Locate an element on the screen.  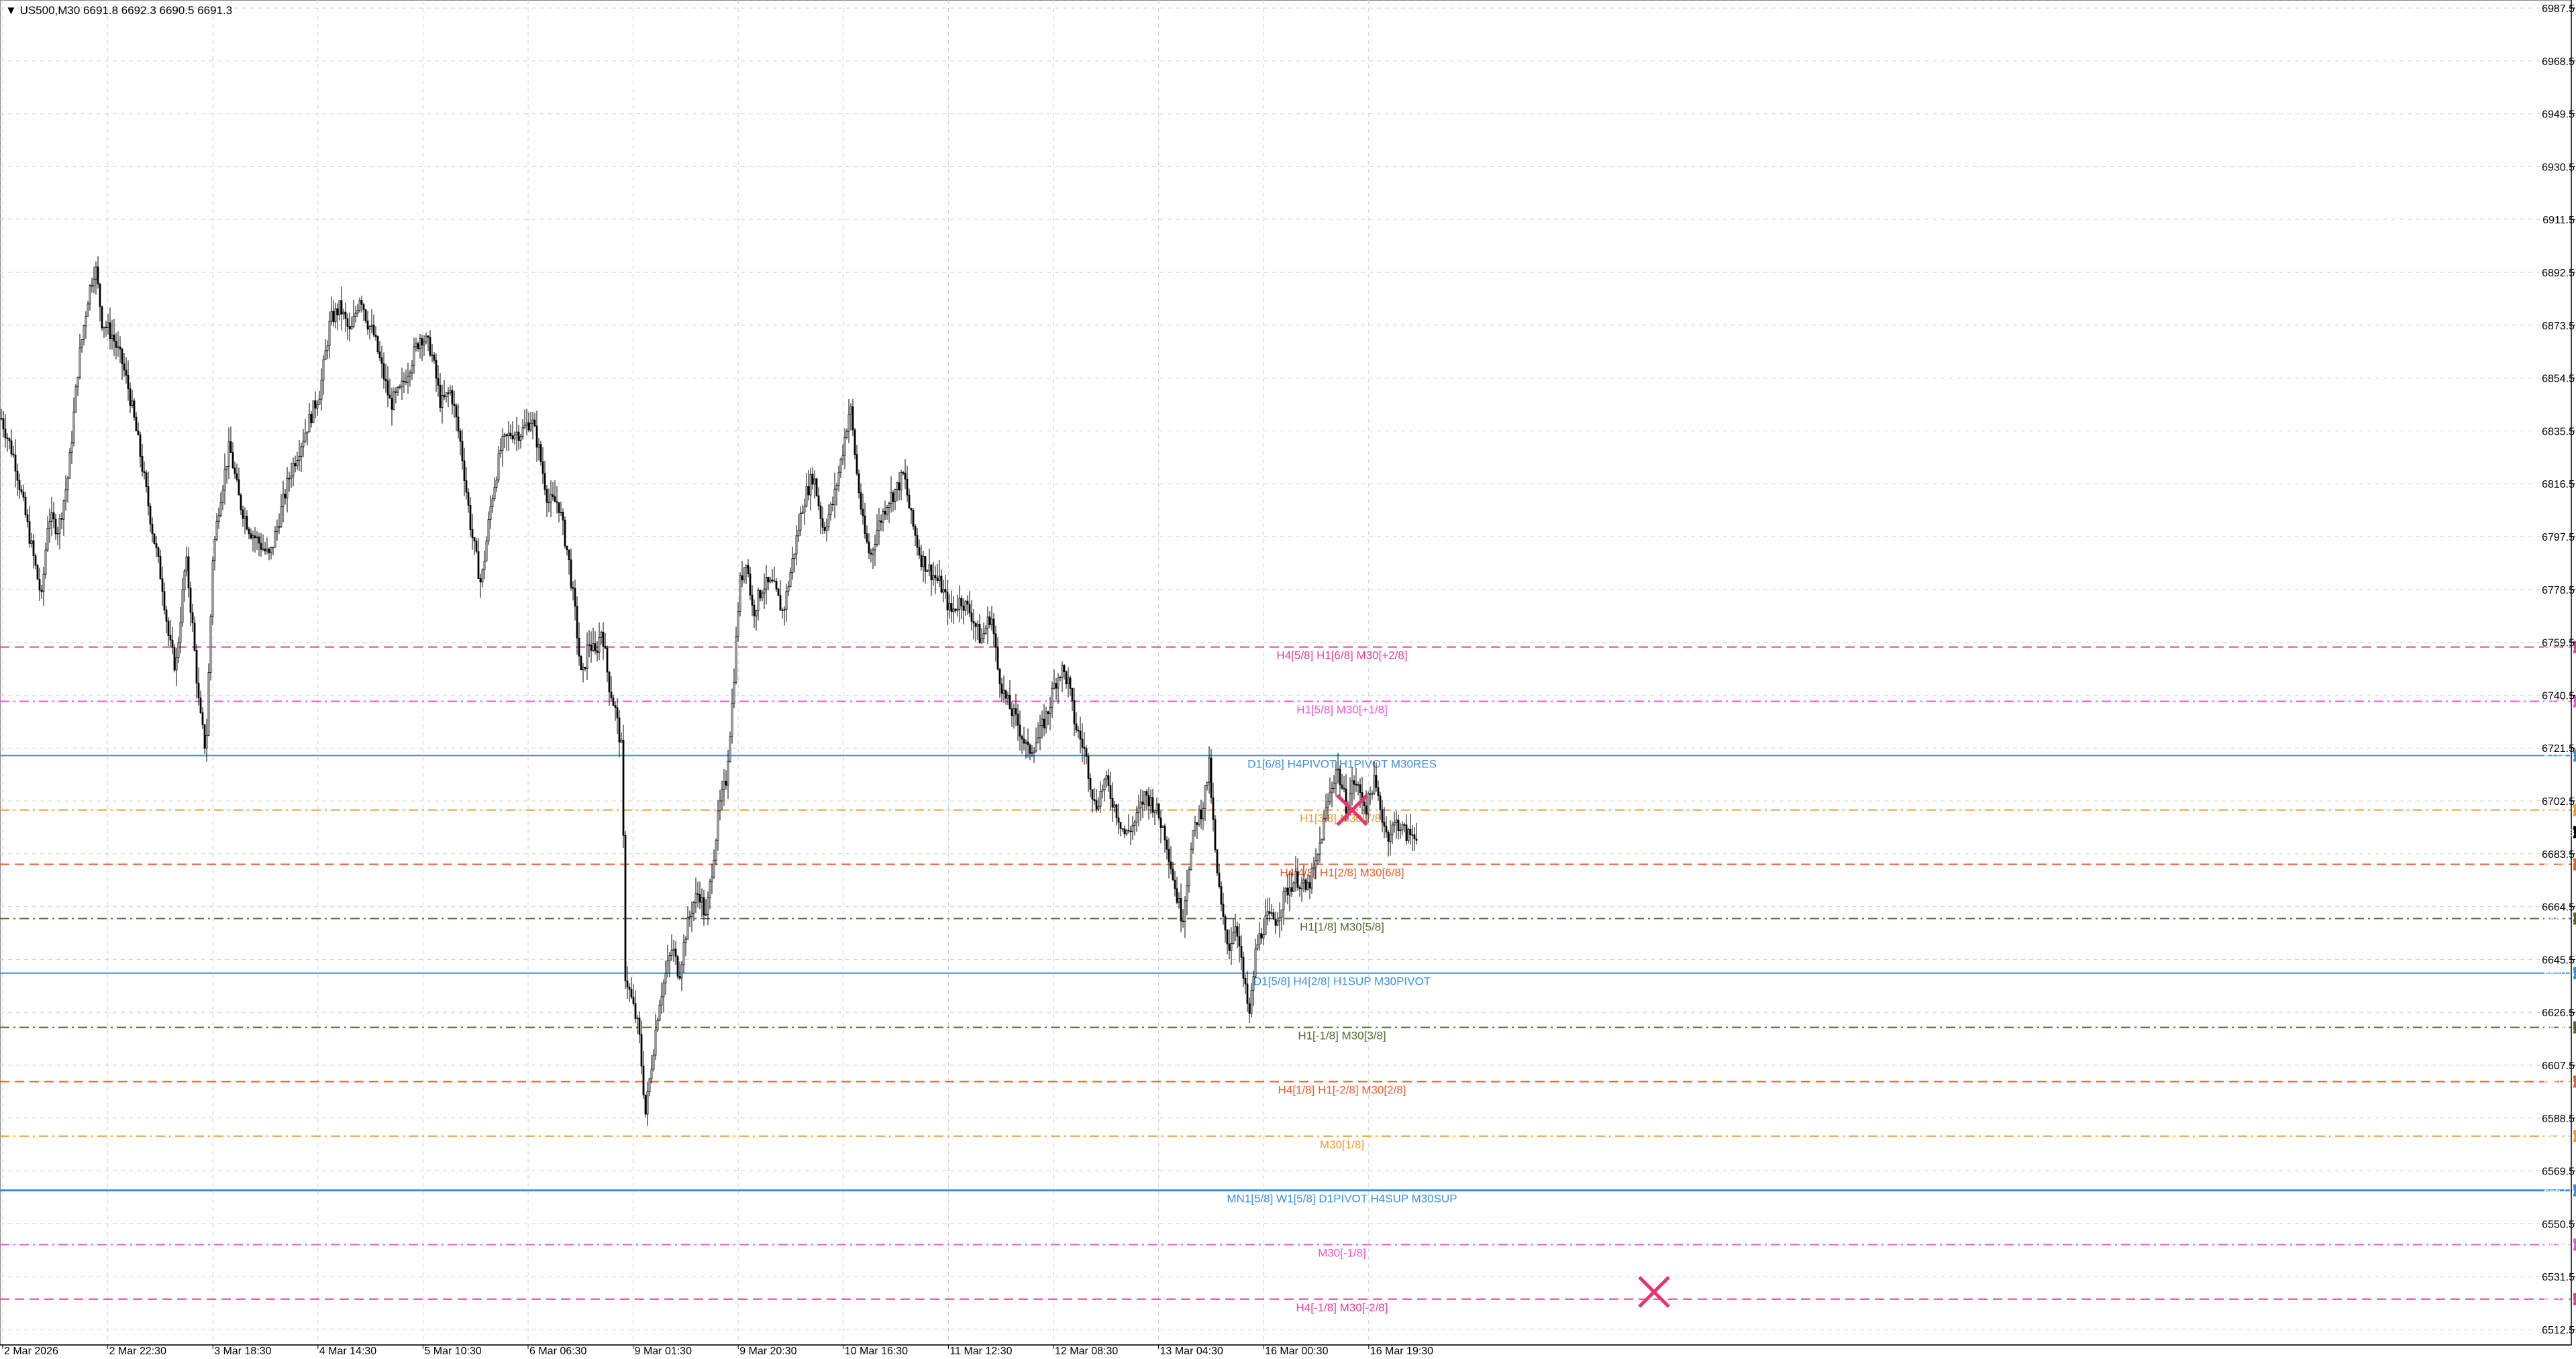
level-price-tag-label: 6679.7 is located at coordinates (2559, 865).